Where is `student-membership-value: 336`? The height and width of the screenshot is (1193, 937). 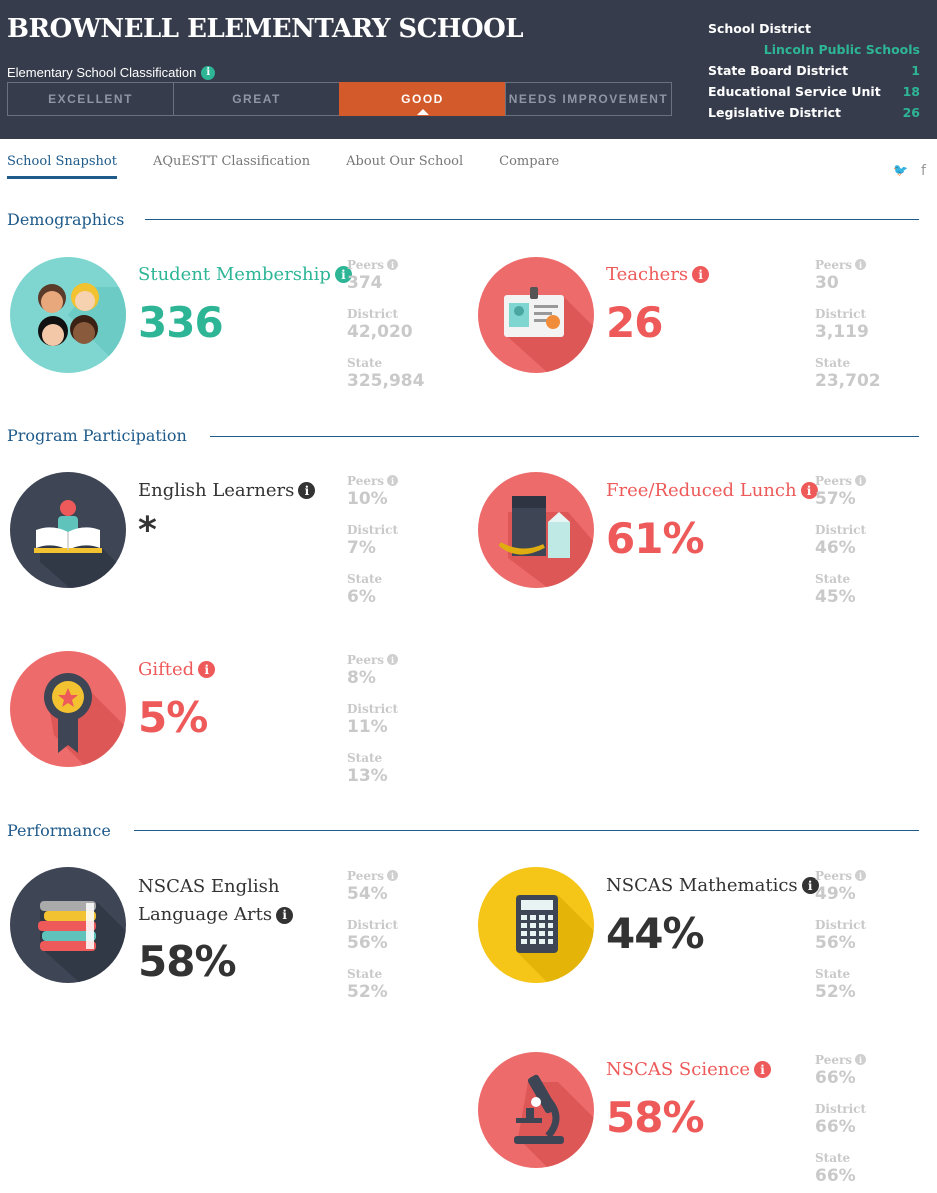 student-membership-value: 336 is located at coordinates (181, 322).